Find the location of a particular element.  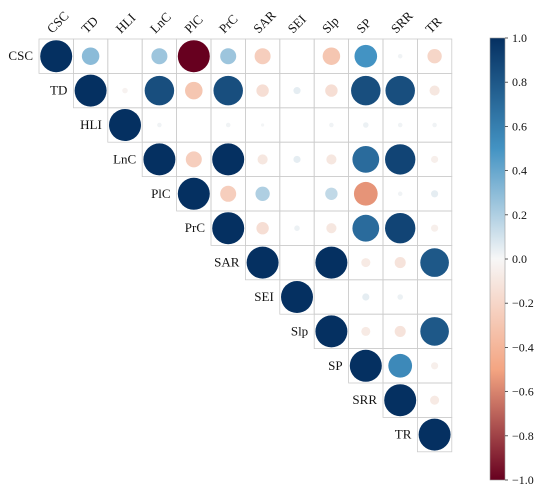

colorbar-ticks: 1.0 0.8 0.6 0.4 0.2 0.0 −0.2 −0.4 −0.6 −0.8 −1.0 is located at coordinates (519, 259).